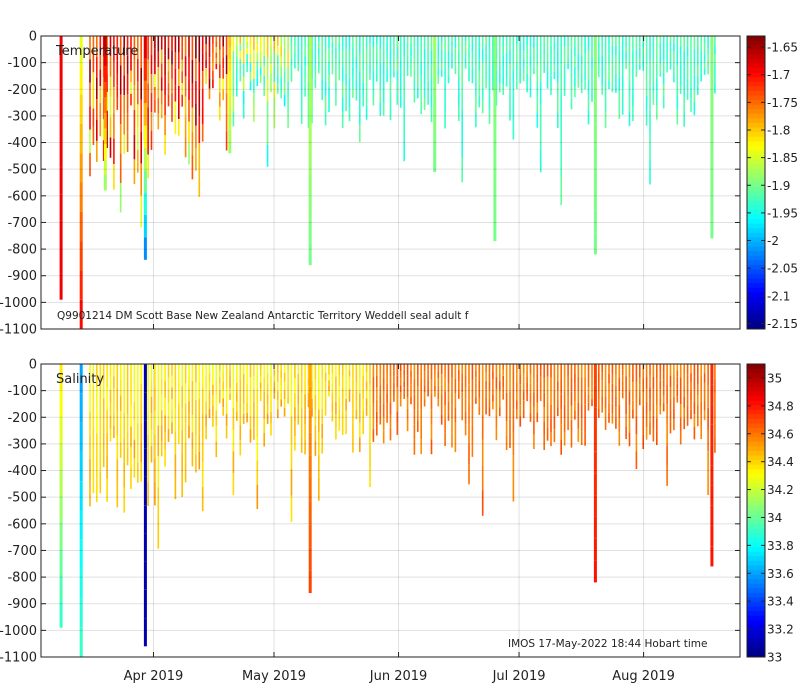 The image size is (800, 700). What do you see at coordinates (778, 75) in the screenshot?
I see `colorbar-tick-label: -1.7` at bounding box center [778, 75].